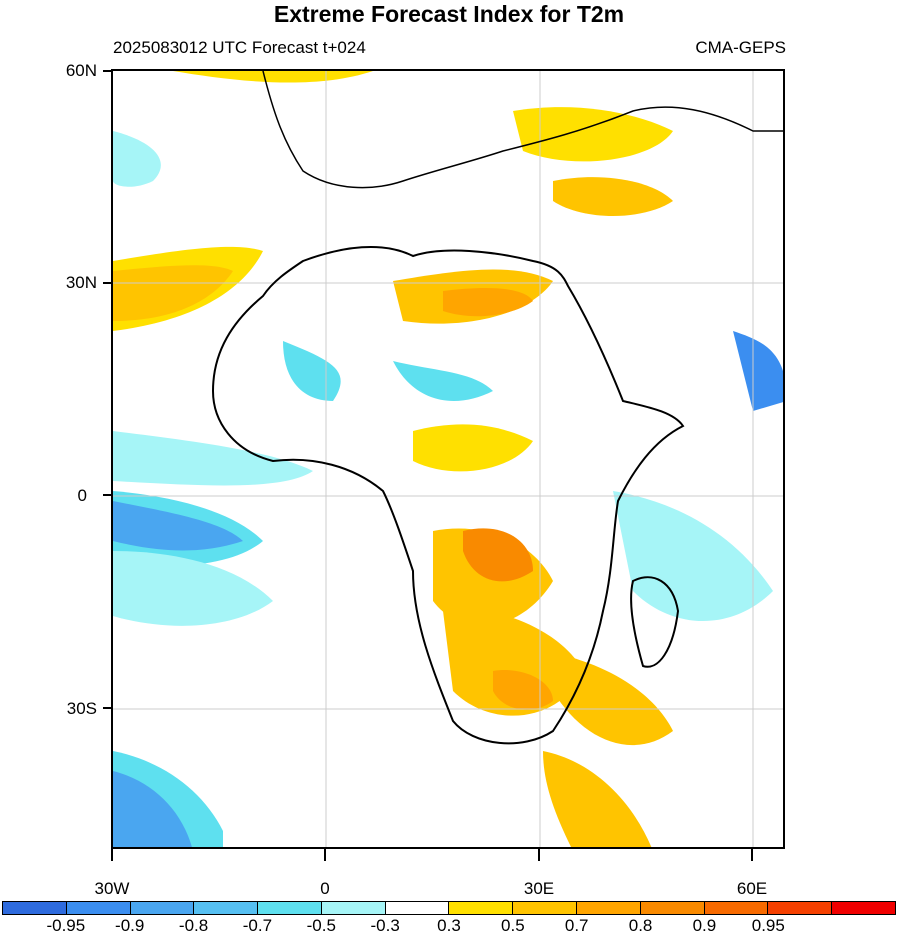 The width and height of the screenshot is (898, 936). I want to click on colorbar-label: 0.3, so click(449, 925).